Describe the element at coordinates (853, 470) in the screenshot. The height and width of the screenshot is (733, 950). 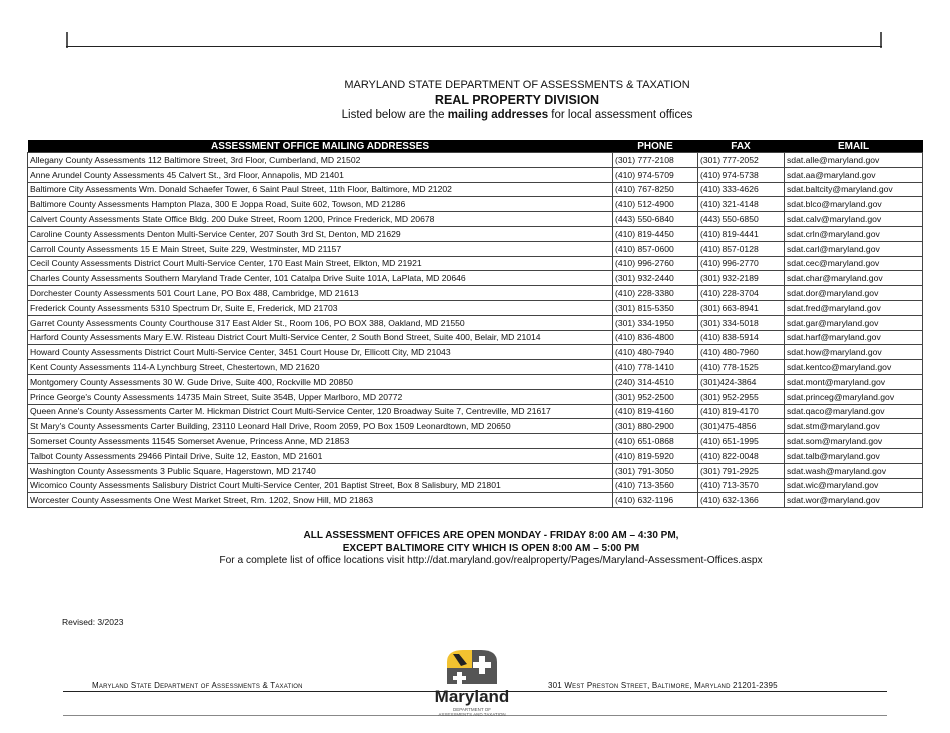
I see `email-cell: sdat.wash@maryland.gov` at that location.